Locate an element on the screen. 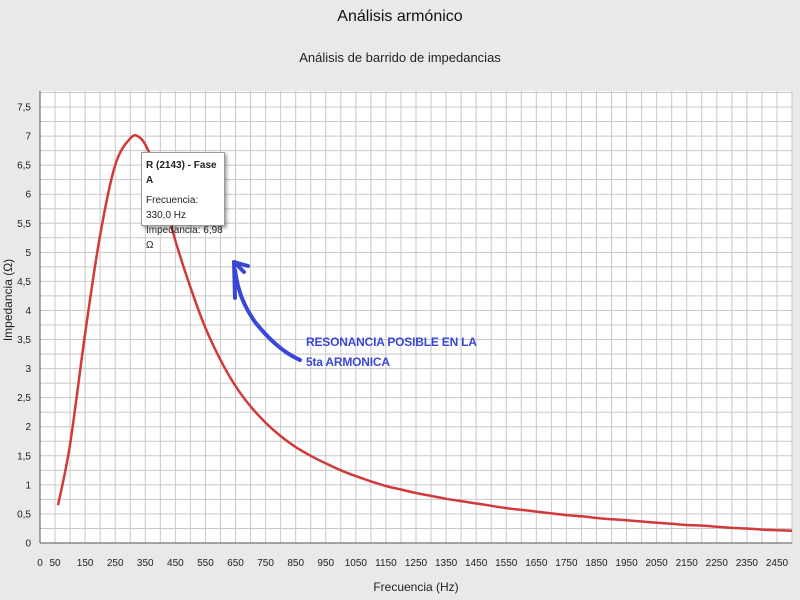 The width and height of the screenshot is (800, 600). y-tick-label: 4 is located at coordinates (28, 311).